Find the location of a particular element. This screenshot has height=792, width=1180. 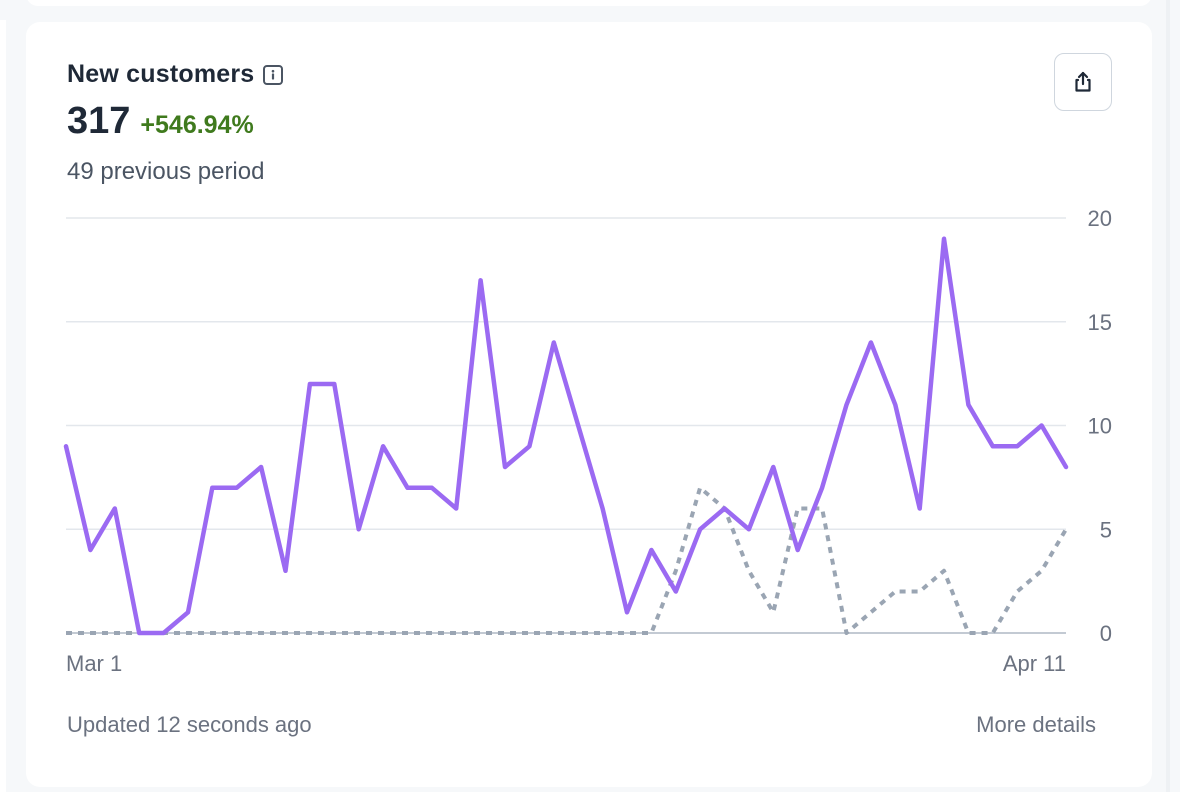

y-tick-label: 0 is located at coordinates (1106, 633).